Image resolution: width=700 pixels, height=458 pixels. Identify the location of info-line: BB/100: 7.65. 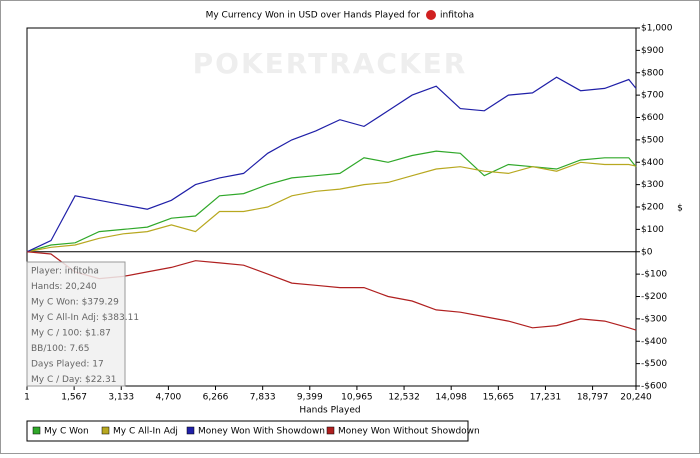
(60, 349).